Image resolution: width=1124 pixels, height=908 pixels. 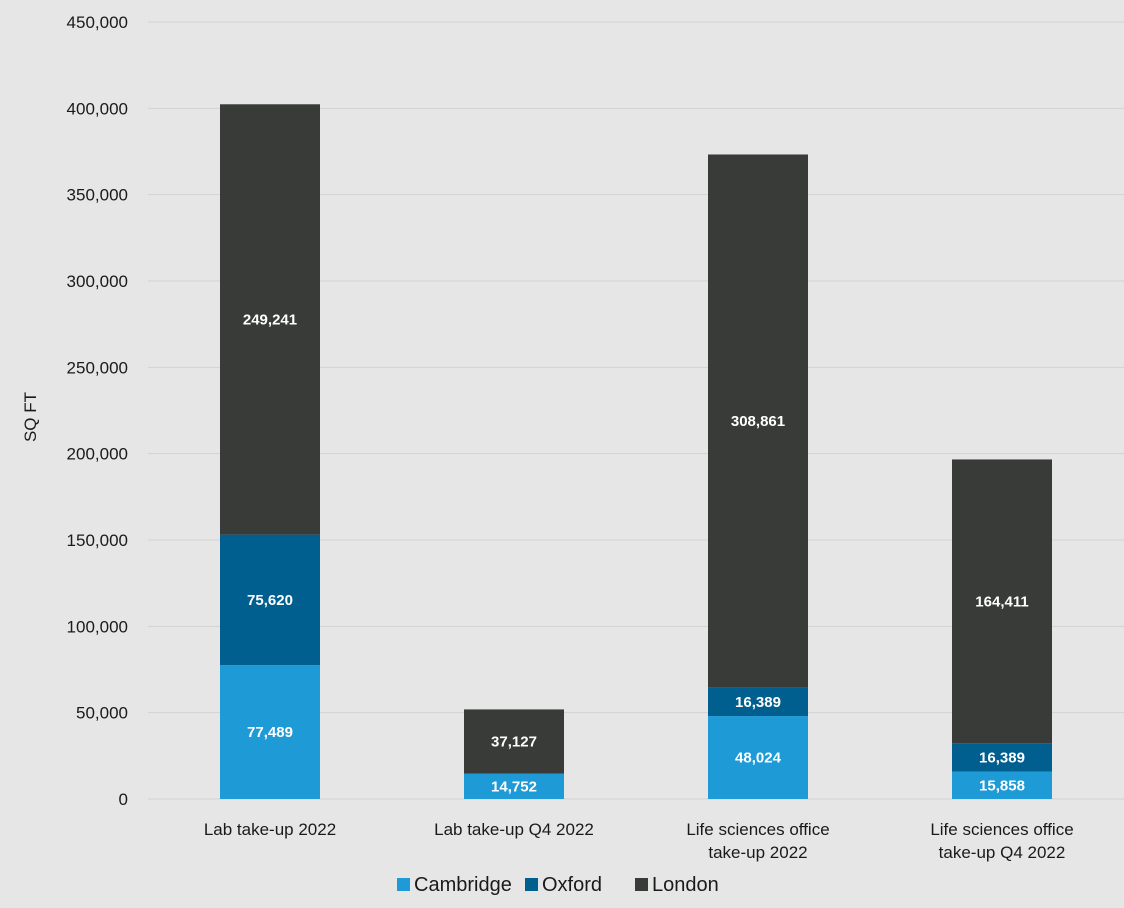 What do you see at coordinates (463, 885) in the screenshot?
I see `legend-label-cambridge: Cambridge` at bounding box center [463, 885].